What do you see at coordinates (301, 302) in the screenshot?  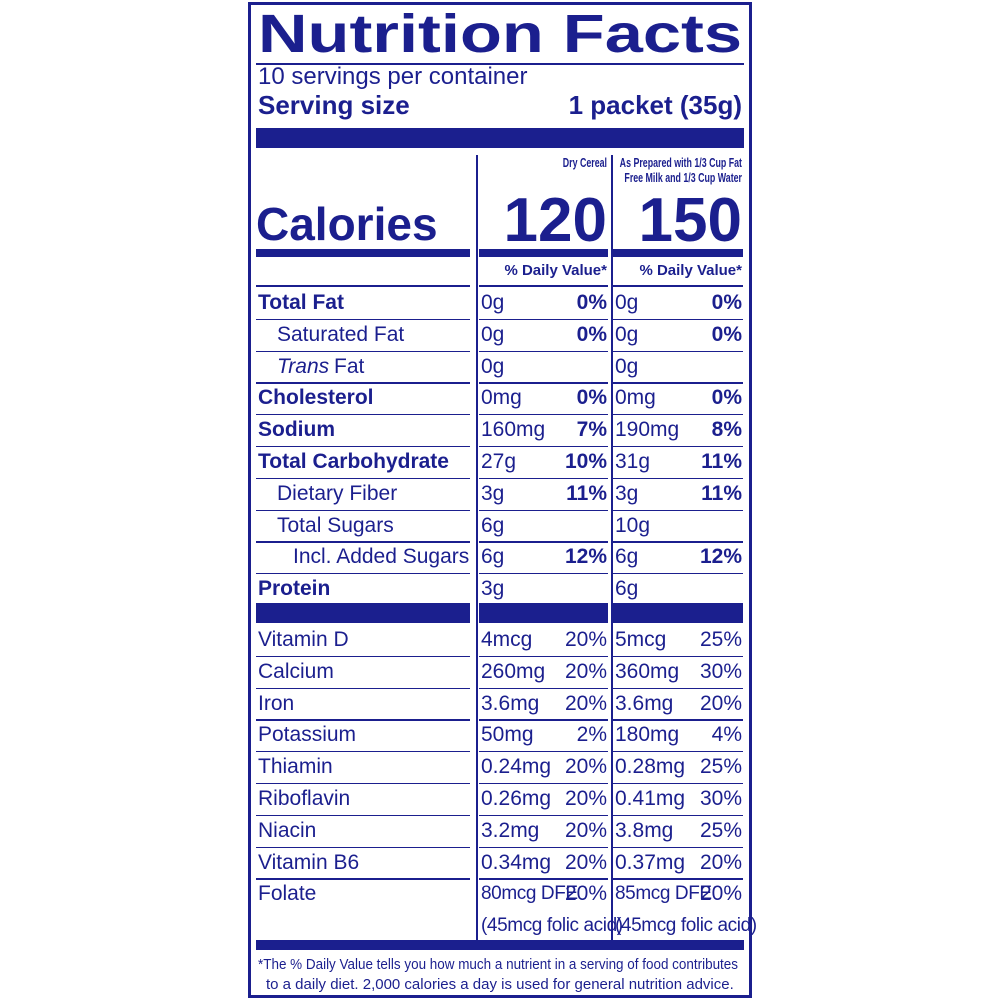 I see `nutrient-name: Total Fat` at bounding box center [301, 302].